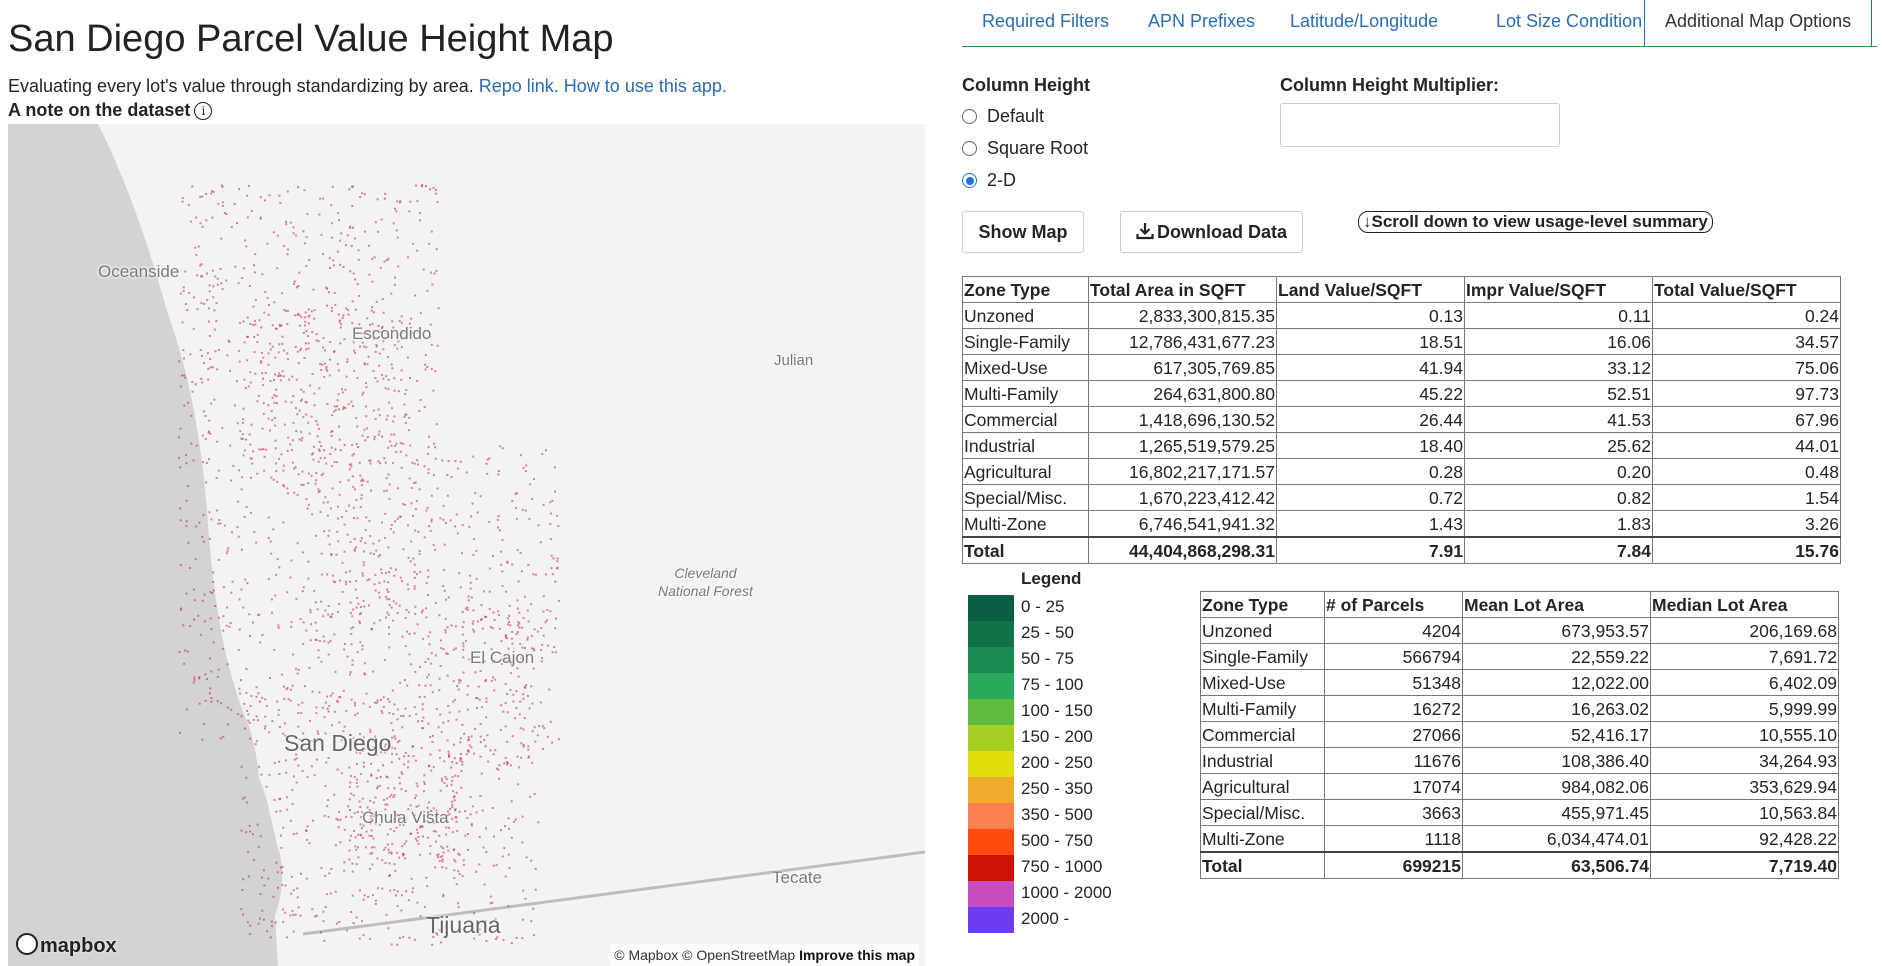 This screenshot has width=1882, height=966. What do you see at coordinates (1025, 148) in the screenshot?
I see `radio-square-root: Square Root` at bounding box center [1025, 148].